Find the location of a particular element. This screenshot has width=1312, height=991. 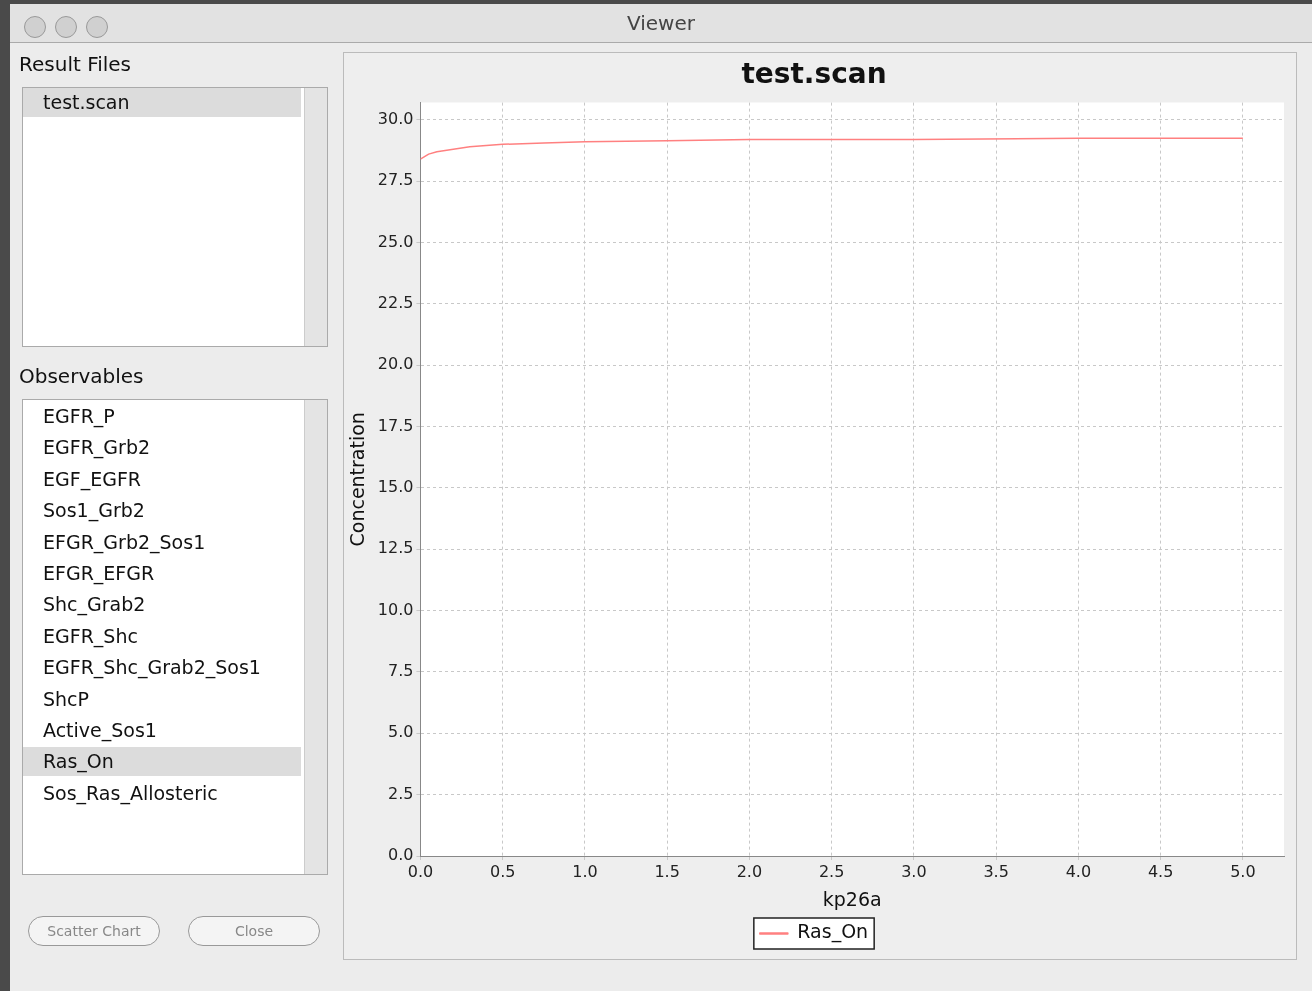

x-tick-label: 4.0 is located at coordinates (1078, 871).